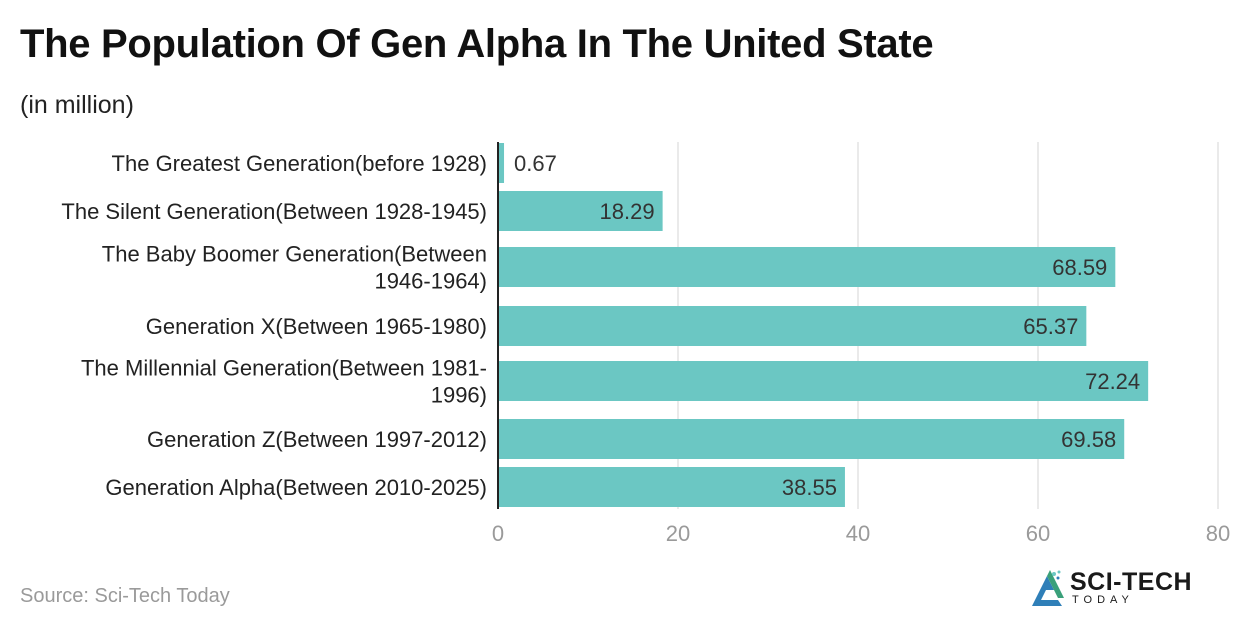 This screenshot has height=630, width=1240. Describe the element at coordinates (1048, 588) in the screenshot. I see `logo-mark-icon` at that location.